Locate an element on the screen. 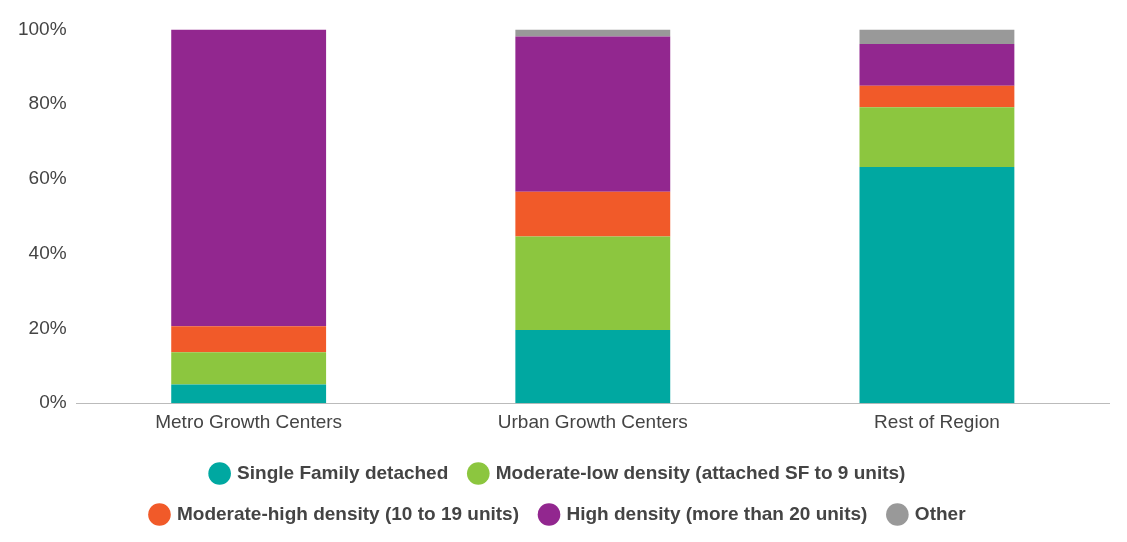 Image resolution: width=1127 pixels, height=542 pixels. y-tick-label: 0% is located at coordinates (53, 402).